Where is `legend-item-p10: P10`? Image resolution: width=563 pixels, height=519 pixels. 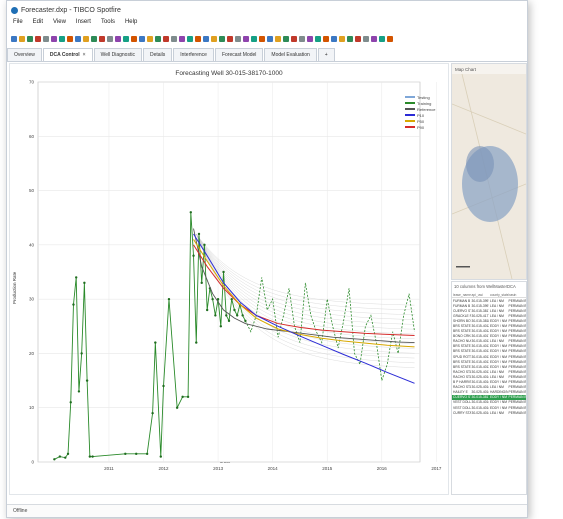 legend-item-p10: P10 is located at coordinates (425, 115).